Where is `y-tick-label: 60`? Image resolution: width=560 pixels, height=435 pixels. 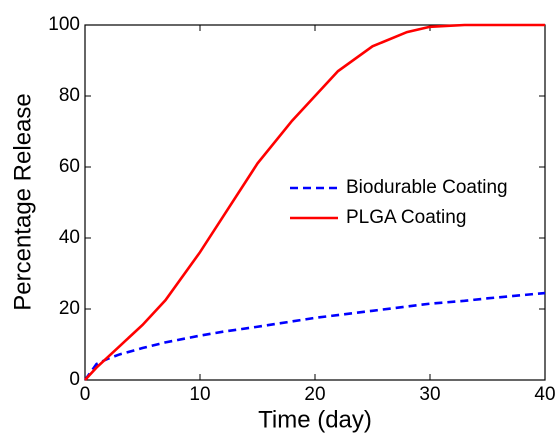
y-tick-label: 60 is located at coordinates (69, 166).